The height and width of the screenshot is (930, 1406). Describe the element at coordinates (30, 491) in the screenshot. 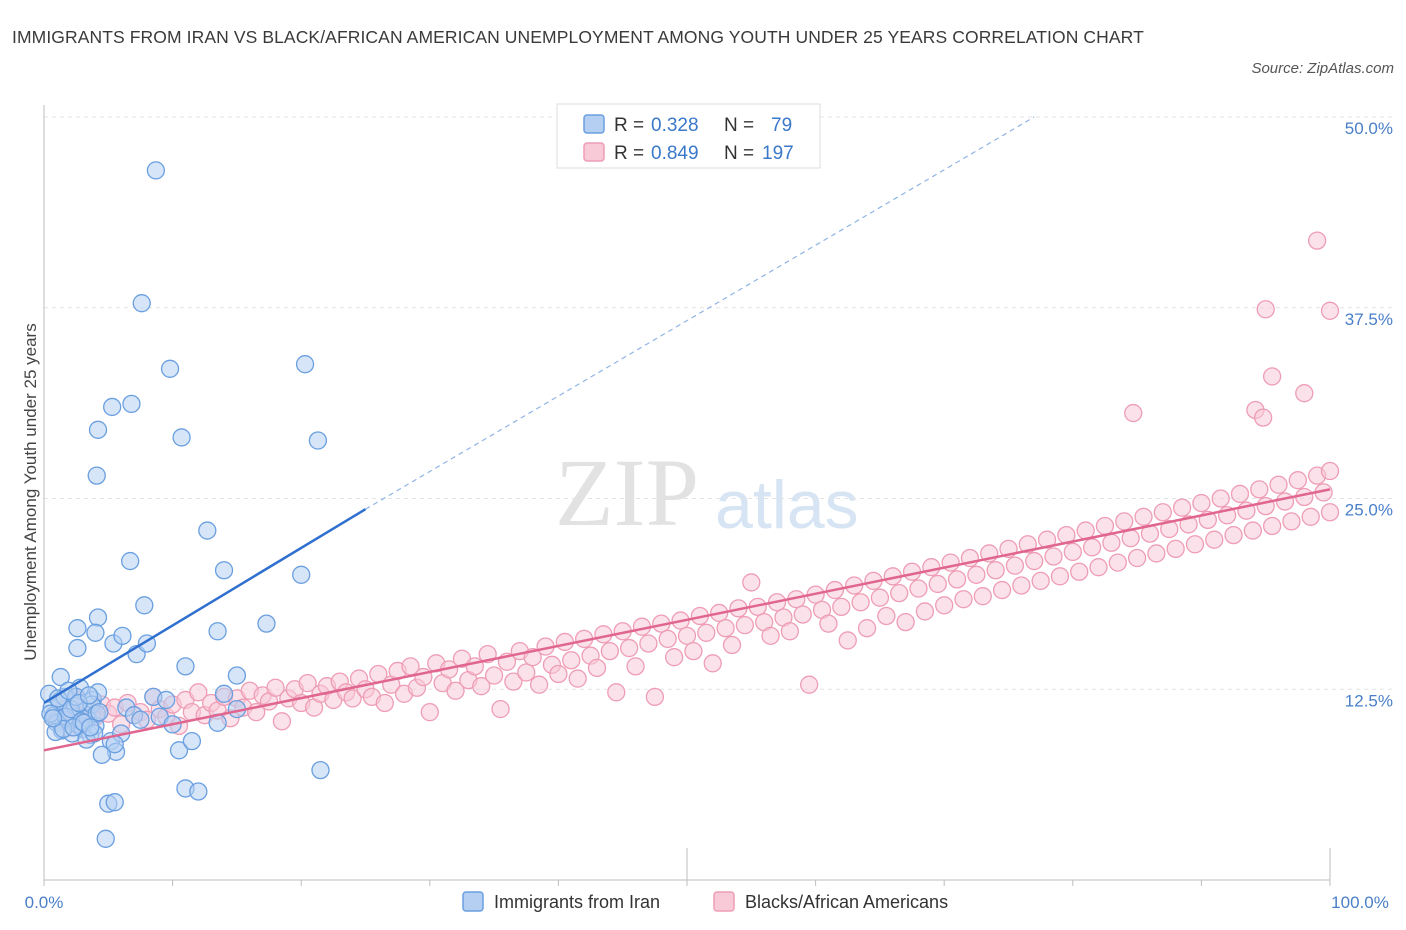

I see `y-axis-label: Unemployment Among Youth under 25 years` at that location.